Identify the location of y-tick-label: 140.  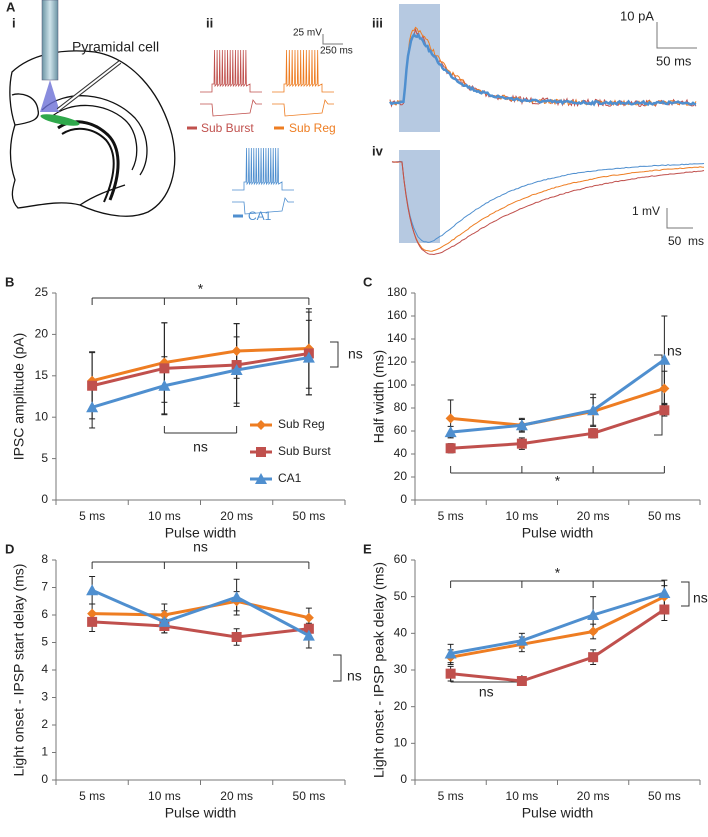
(397, 338).